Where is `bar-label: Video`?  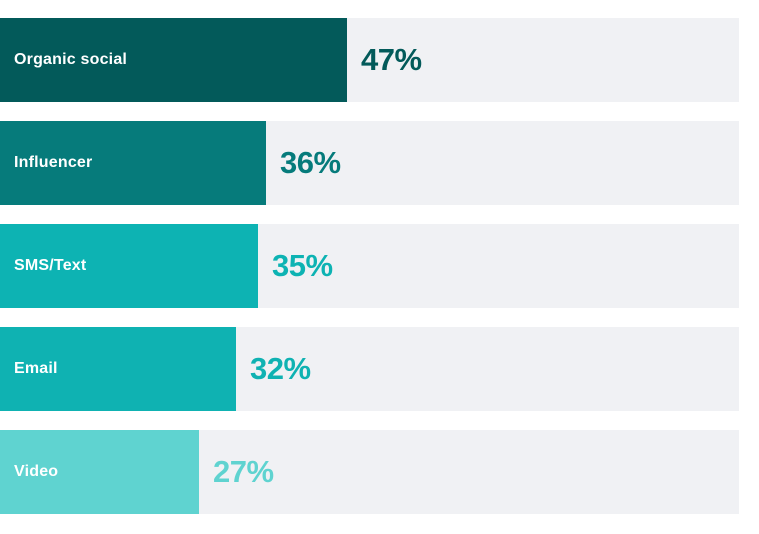 bar-label: Video is located at coordinates (36, 471).